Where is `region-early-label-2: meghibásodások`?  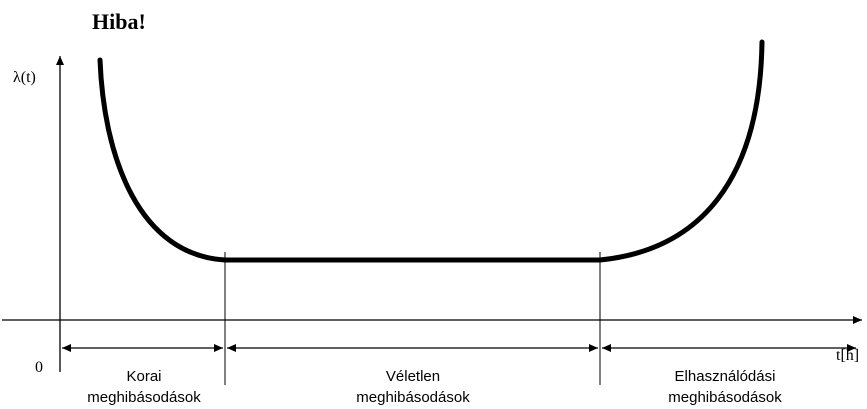
region-early-label-2: meghibásodások is located at coordinates (144, 397).